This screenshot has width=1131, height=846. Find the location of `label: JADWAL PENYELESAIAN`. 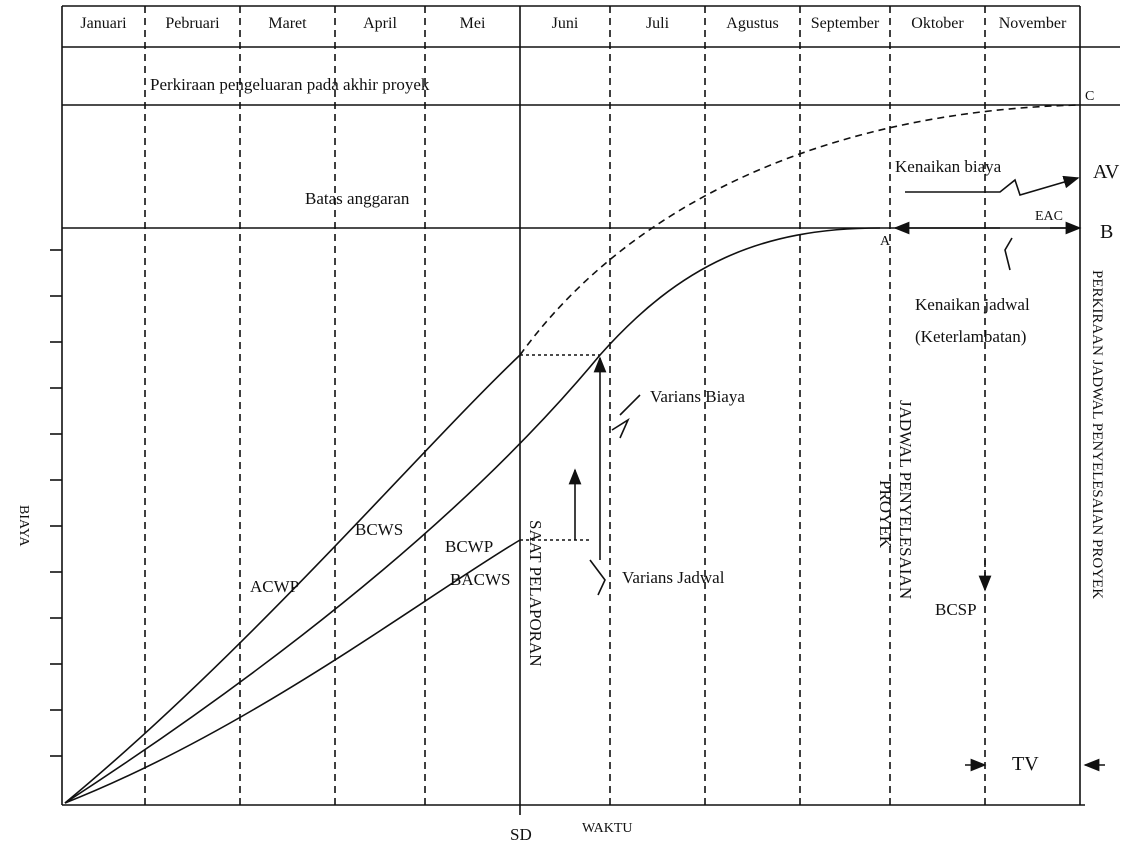

label: JADWAL PENYELESAIAN is located at coordinates (905, 499).